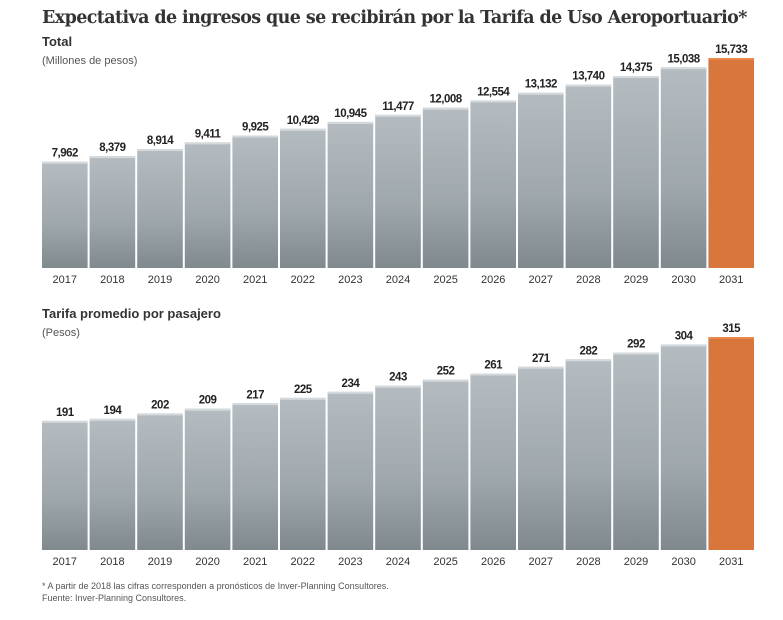 The height and width of the screenshot is (620, 783). What do you see at coordinates (684, 336) in the screenshot?
I see `value-label: 304` at bounding box center [684, 336].